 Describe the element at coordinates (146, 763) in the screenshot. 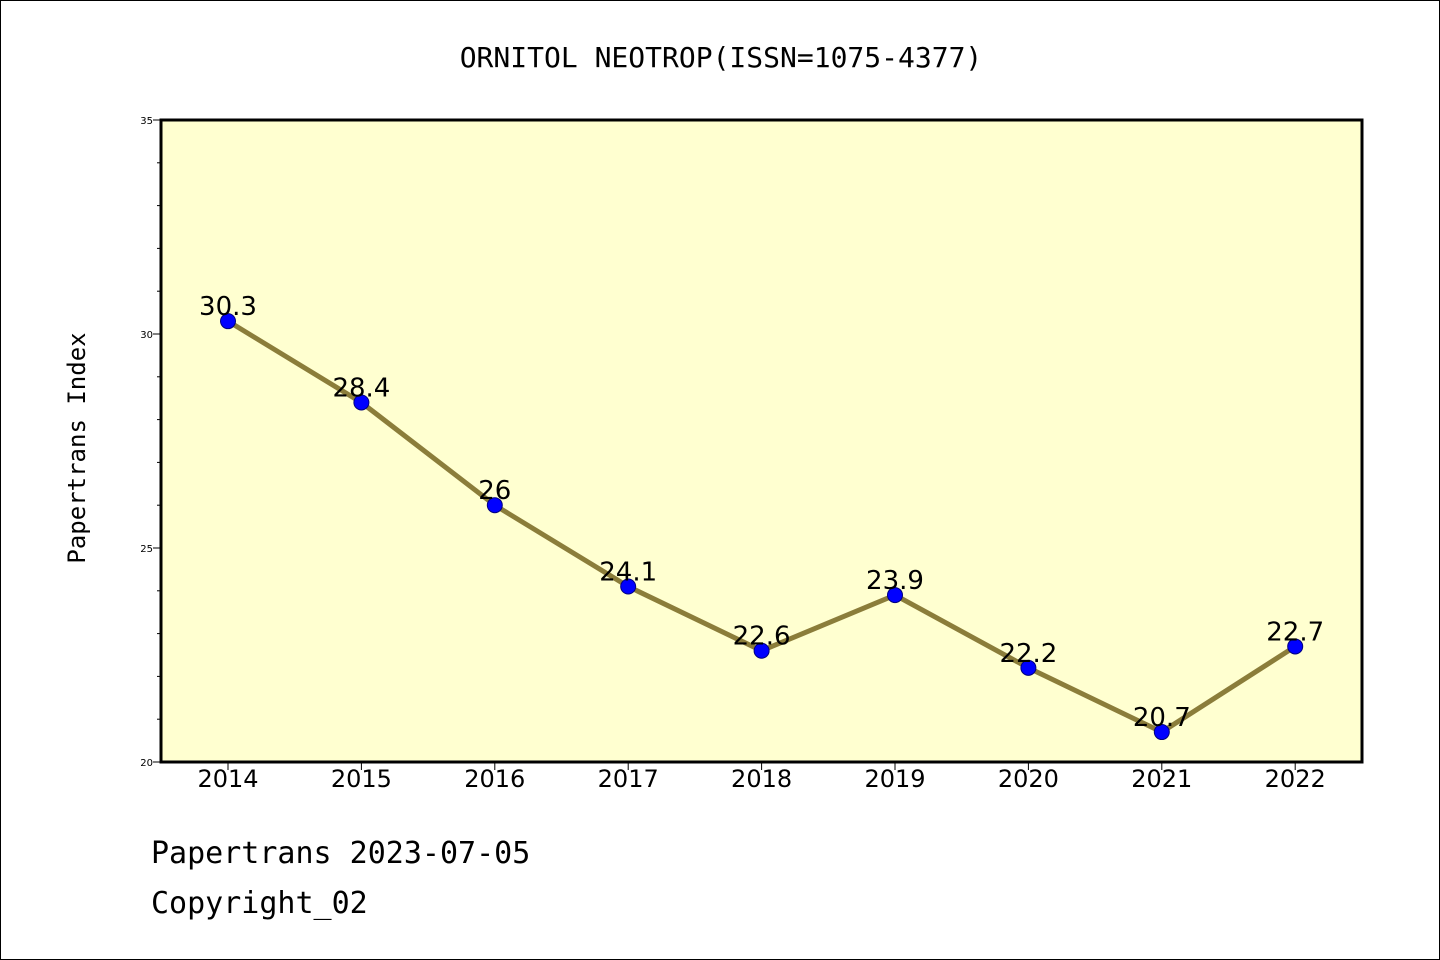

I see `y-tick-label: 20` at that location.